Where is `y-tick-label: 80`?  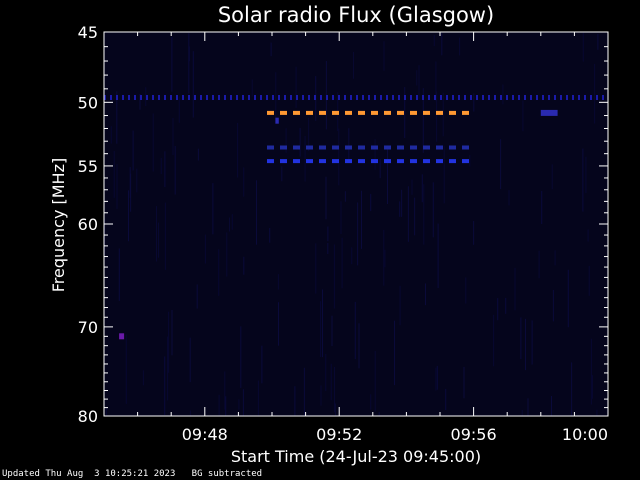
y-tick-label: 80 is located at coordinates (88, 416).